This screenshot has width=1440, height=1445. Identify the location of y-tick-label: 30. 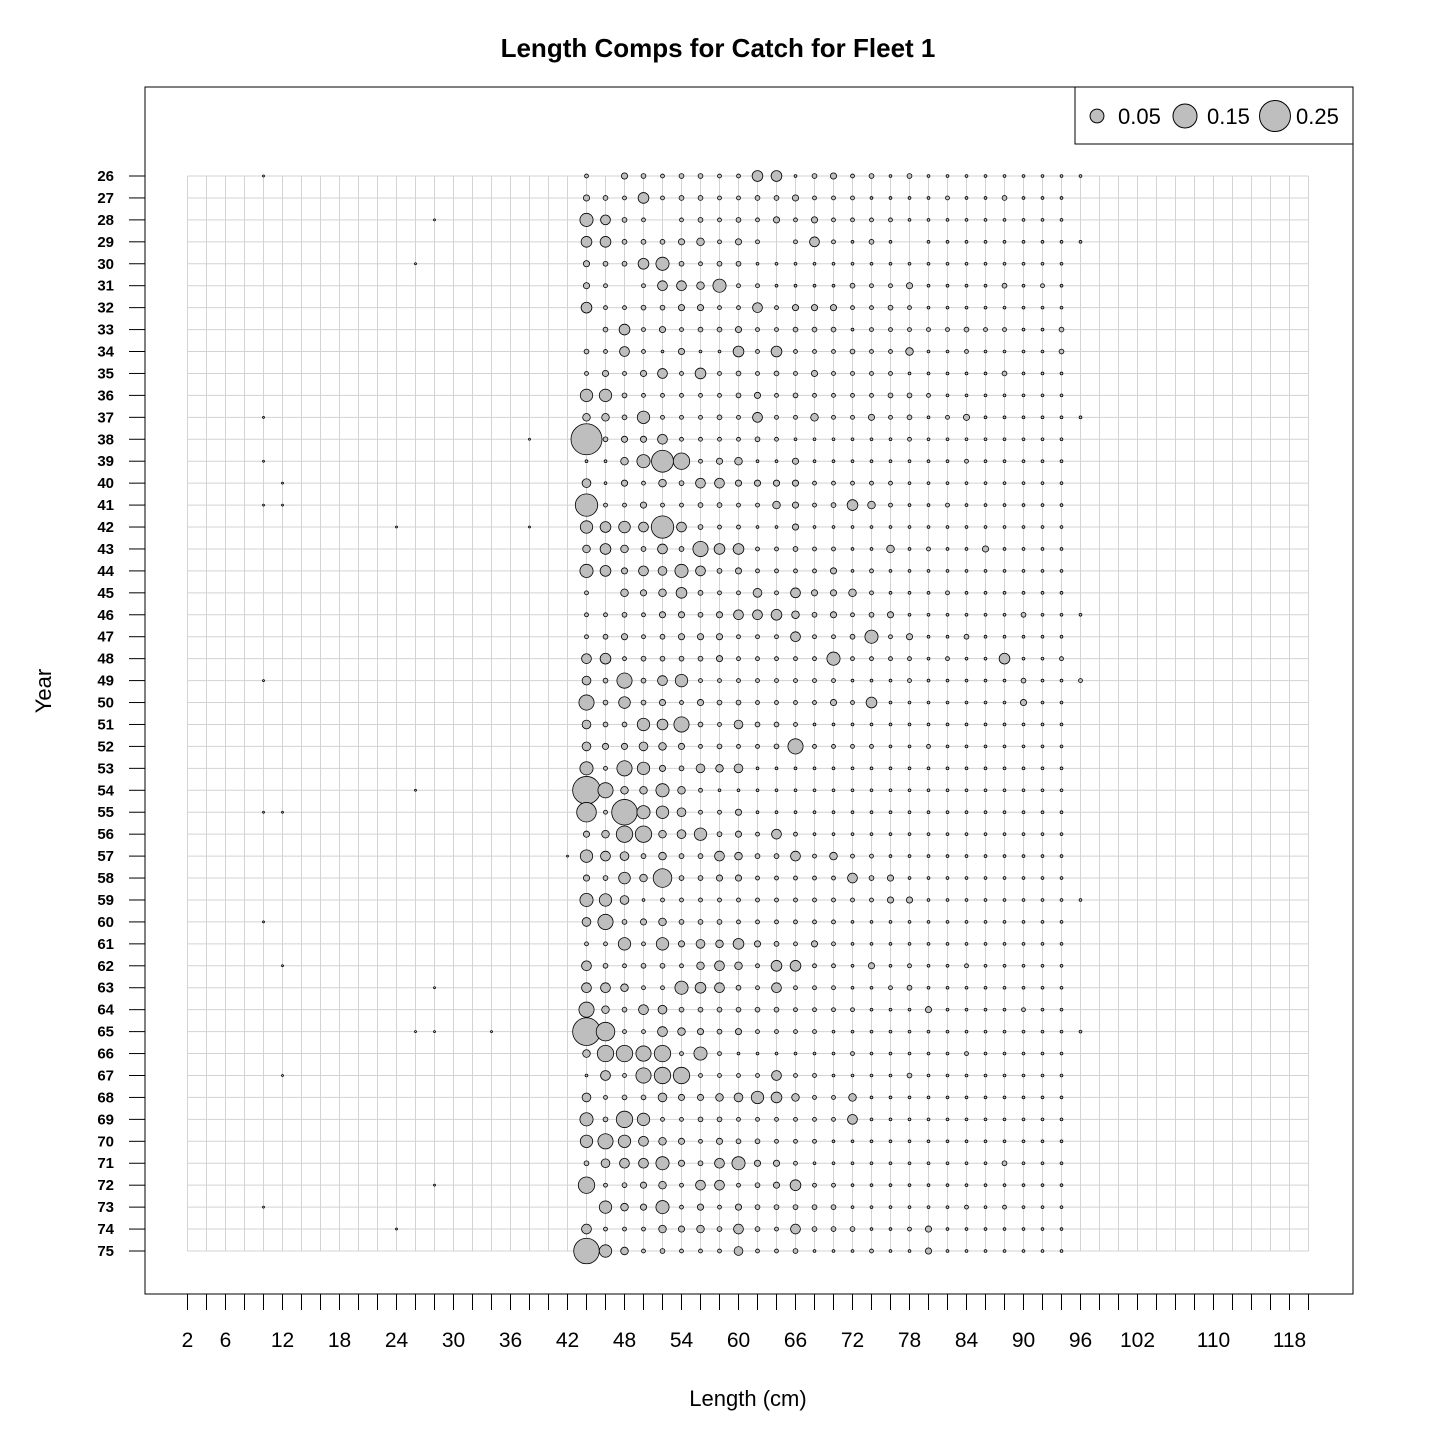
(105, 264).